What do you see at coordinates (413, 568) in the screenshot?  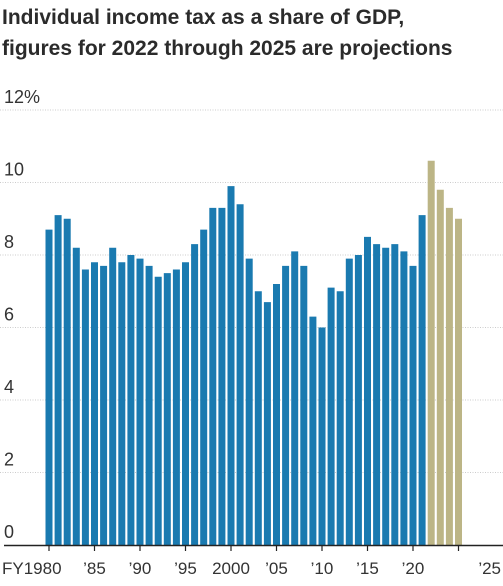 I see `x-tick-label: ’20` at bounding box center [413, 568].